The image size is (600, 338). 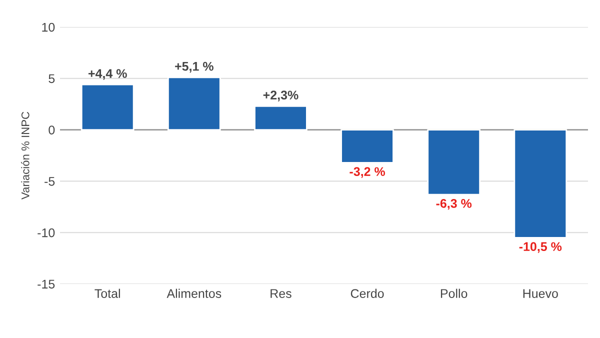 I want to click on x-tick-label: Cerdo, so click(x=367, y=293).